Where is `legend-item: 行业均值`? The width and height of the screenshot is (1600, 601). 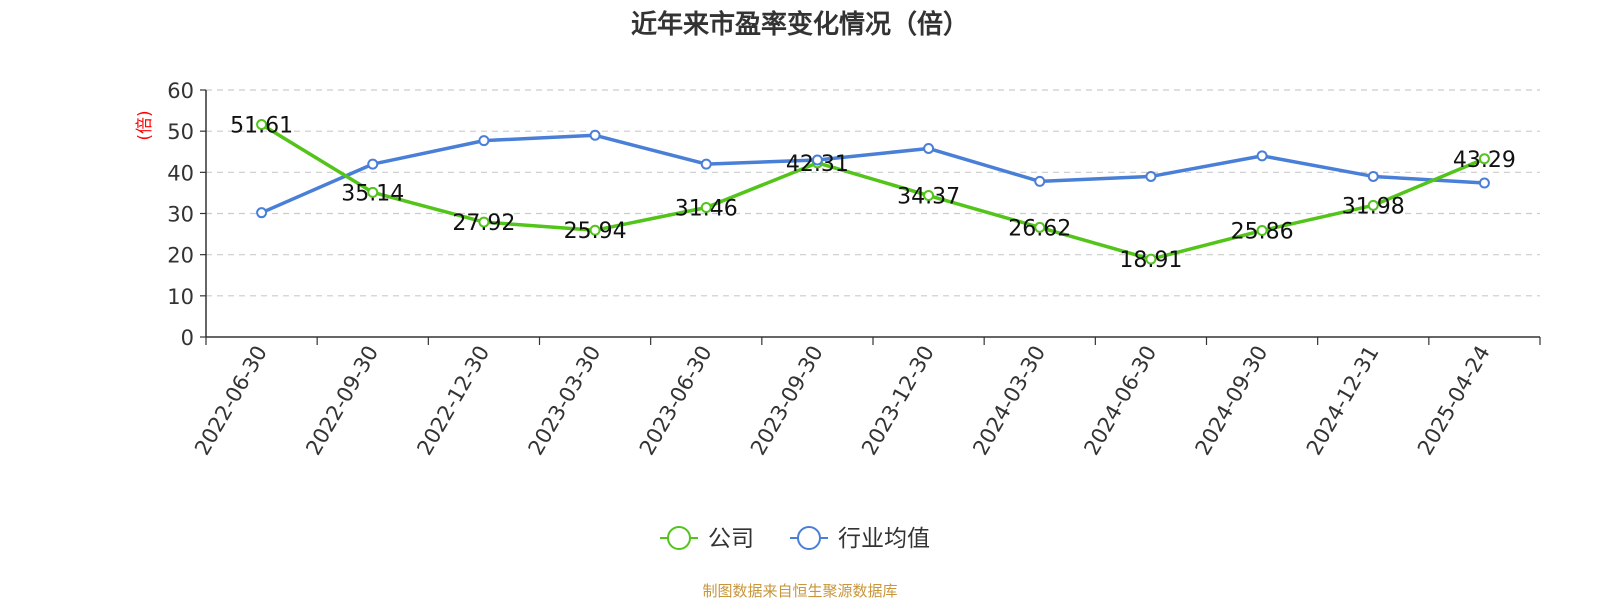 legend-item: 行业均值 is located at coordinates (860, 539).